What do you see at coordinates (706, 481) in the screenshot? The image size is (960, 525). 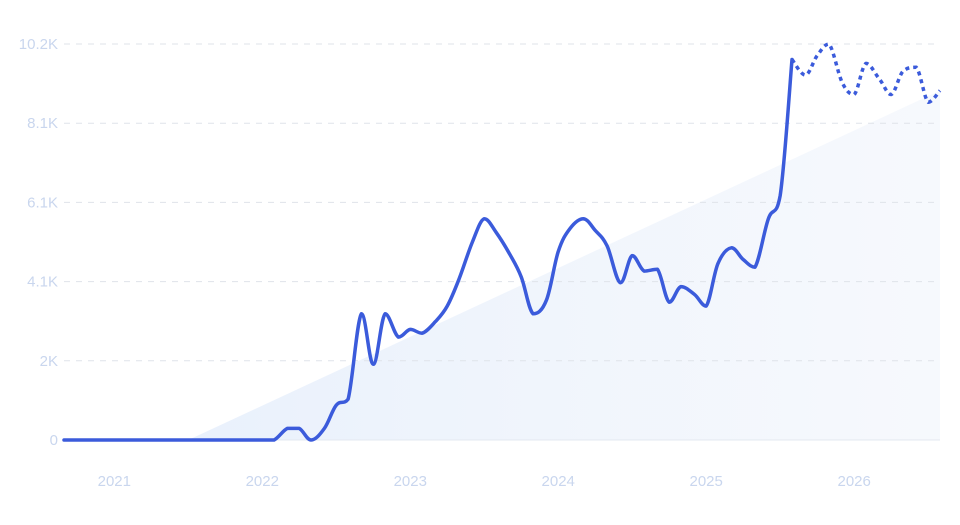 I see `x-tick-label: 2025` at bounding box center [706, 481].